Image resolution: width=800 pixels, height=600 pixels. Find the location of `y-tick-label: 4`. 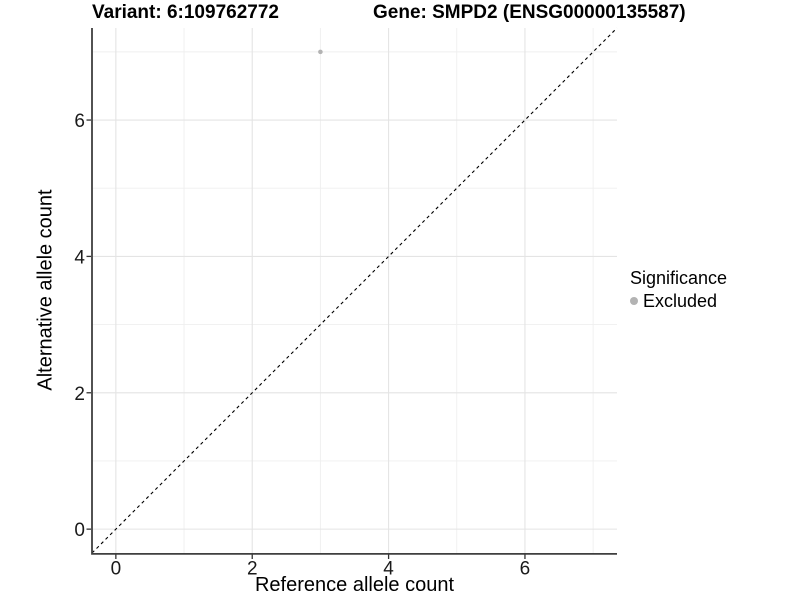

y-tick-label: 4 is located at coordinates (79, 257).